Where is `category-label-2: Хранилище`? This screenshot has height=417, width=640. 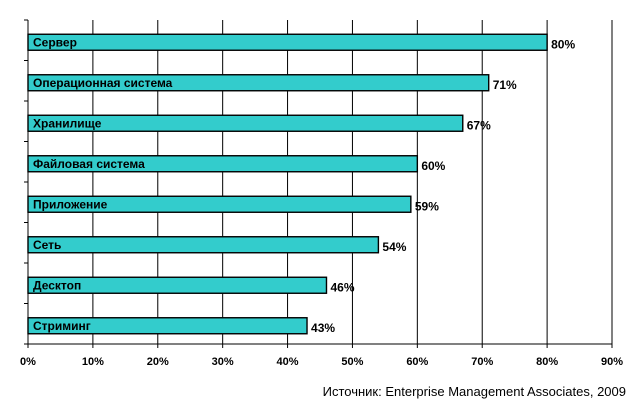
category-label-2: Хранилище is located at coordinates (67, 123).